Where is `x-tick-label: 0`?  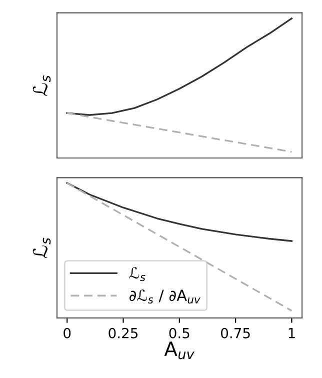 x-tick-label: 0 is located at coordinates (67, 333).